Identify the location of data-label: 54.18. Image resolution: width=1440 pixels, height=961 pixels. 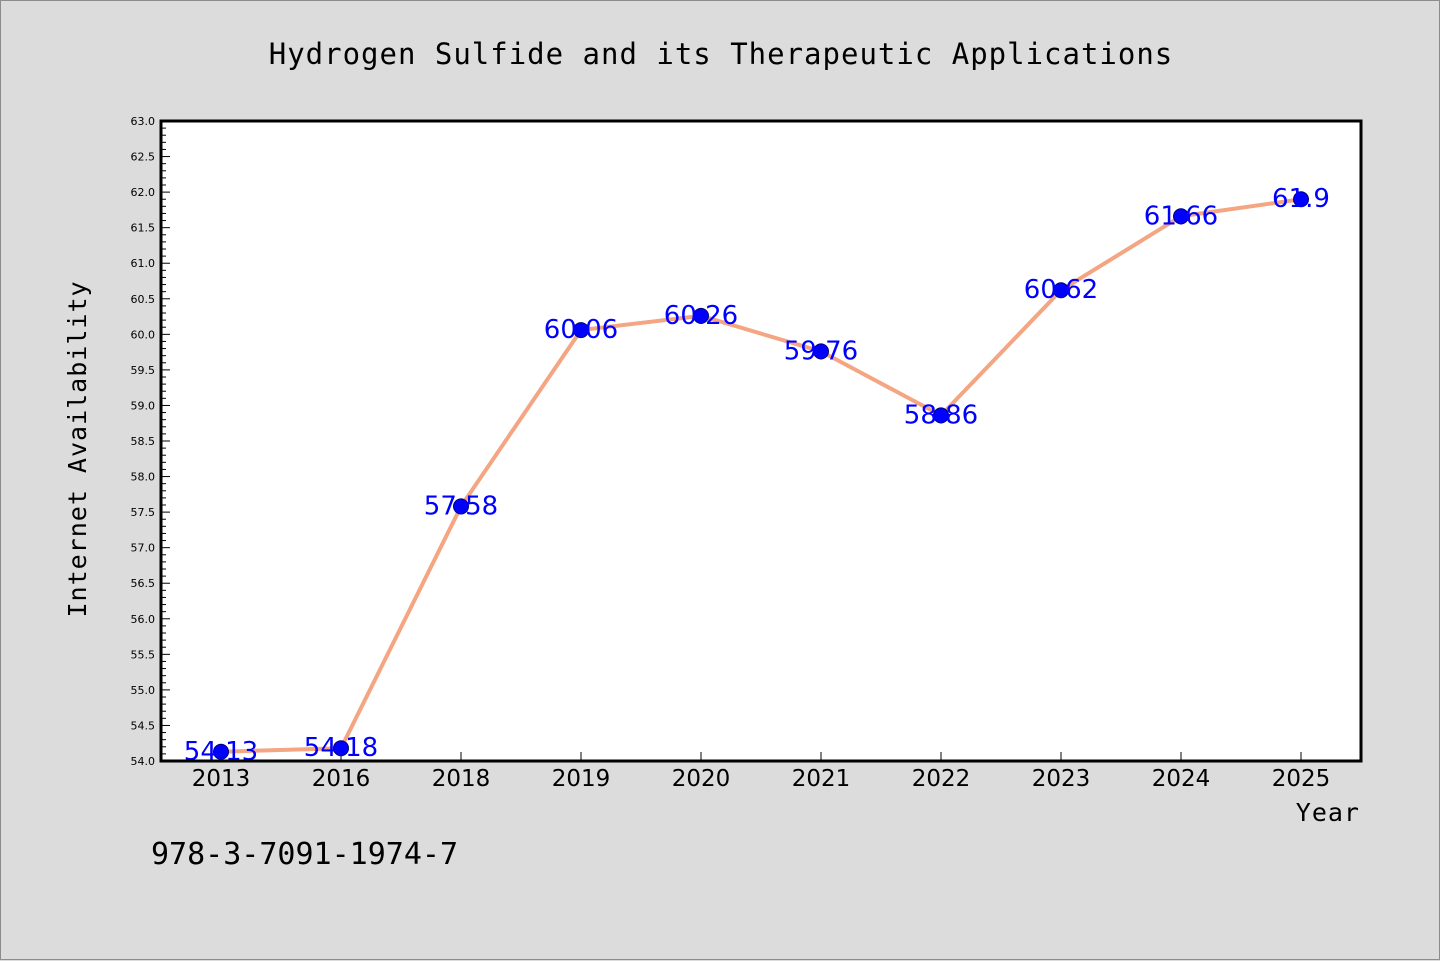
(341, 748).